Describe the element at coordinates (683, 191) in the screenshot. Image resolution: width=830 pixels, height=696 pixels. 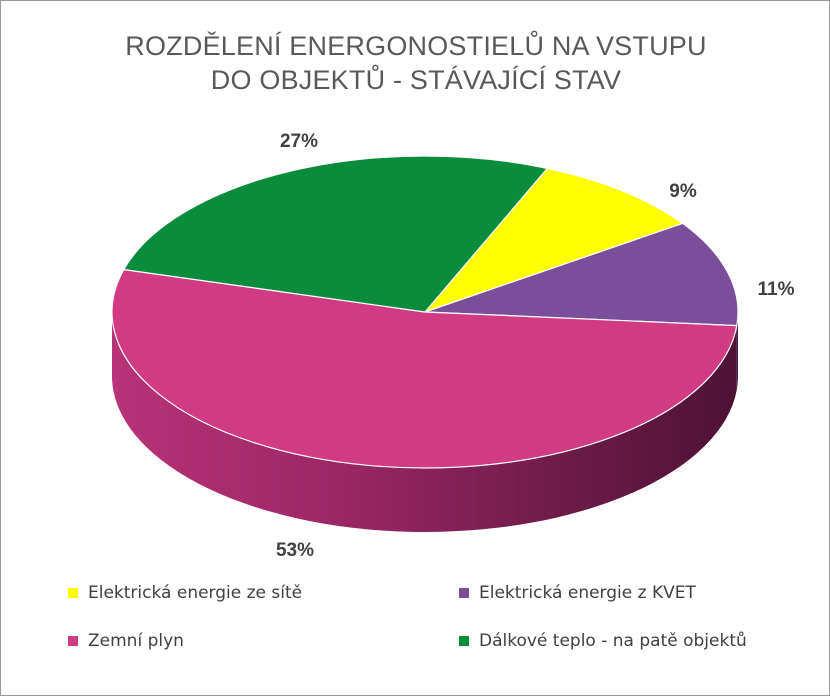
I see `data-label-elektricka-energie-ze-site: 9%` at that location.